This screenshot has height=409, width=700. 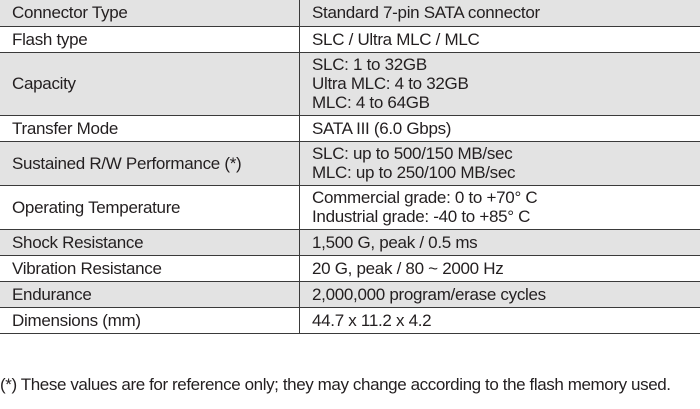 What do you see at coordinates (499, 242) in the screenshot?
I see `row-value: 1,500 G, peak / 0.5 ms` at bounding box center [499, 242].